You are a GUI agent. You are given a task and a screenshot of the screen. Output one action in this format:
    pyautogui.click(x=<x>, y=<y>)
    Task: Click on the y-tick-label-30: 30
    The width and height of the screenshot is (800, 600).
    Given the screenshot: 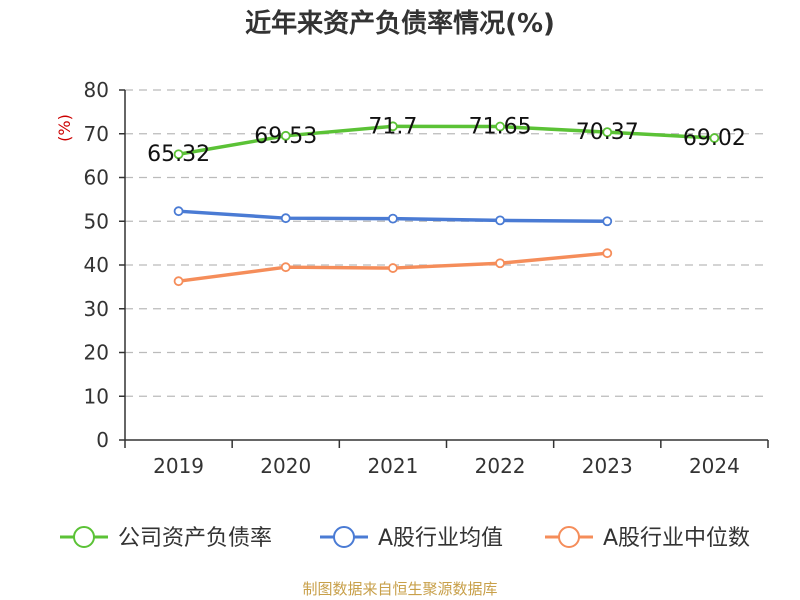 What is the action you would take?
    pyautogui.click(x=96, y=309)
    